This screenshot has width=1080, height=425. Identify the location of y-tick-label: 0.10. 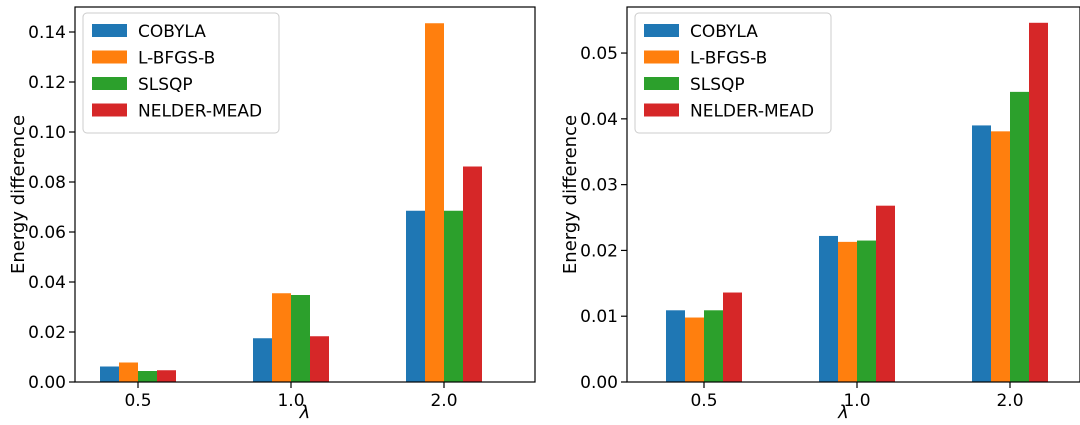
(47, 133).